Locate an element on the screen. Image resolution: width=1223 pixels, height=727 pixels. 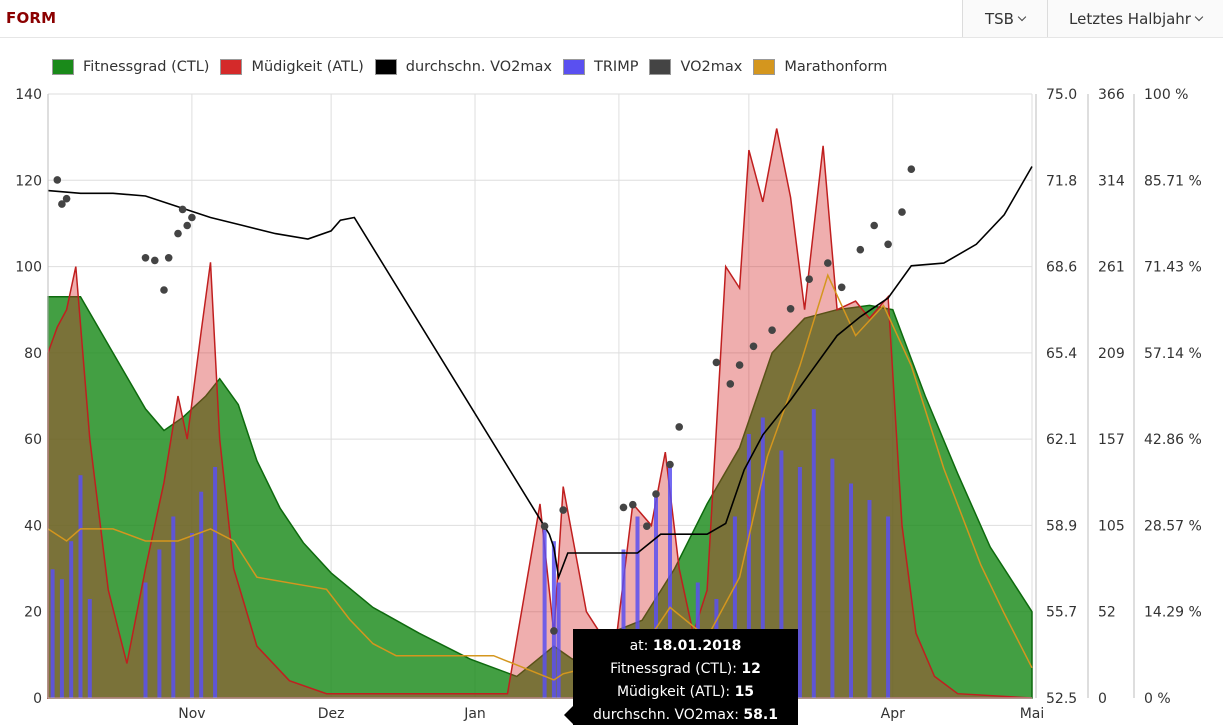
legend-item-marathonform: Marathonform is located at coordinates (820, 67).